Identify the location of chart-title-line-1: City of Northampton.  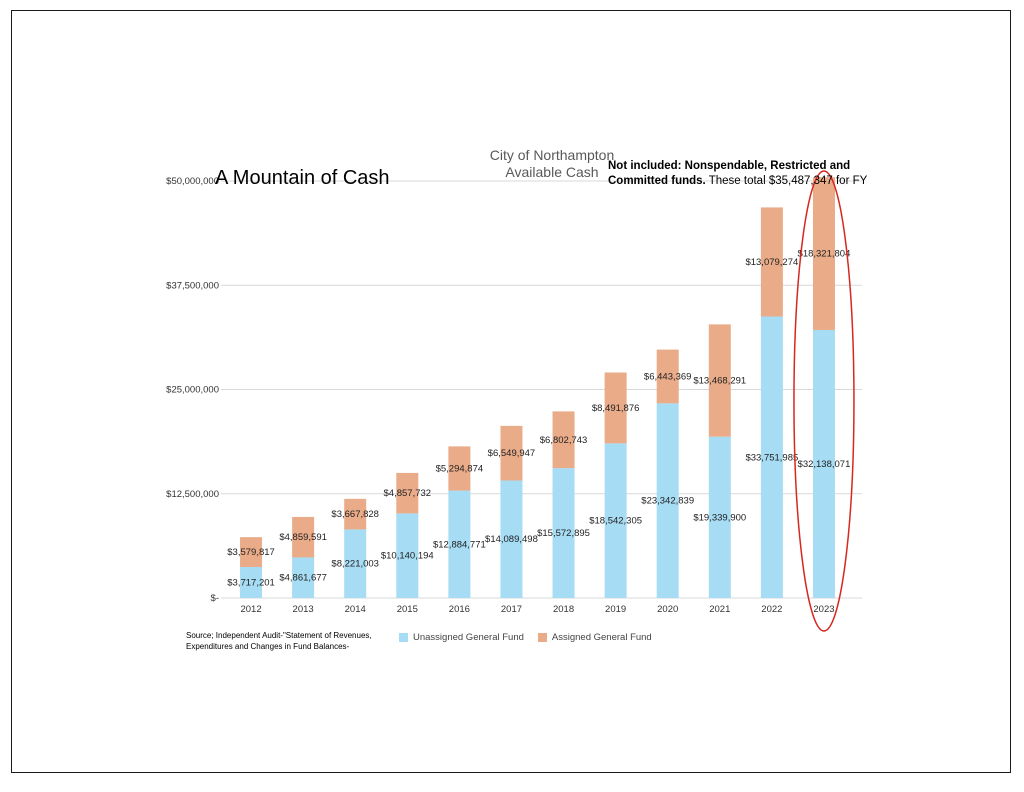
(552, 155).